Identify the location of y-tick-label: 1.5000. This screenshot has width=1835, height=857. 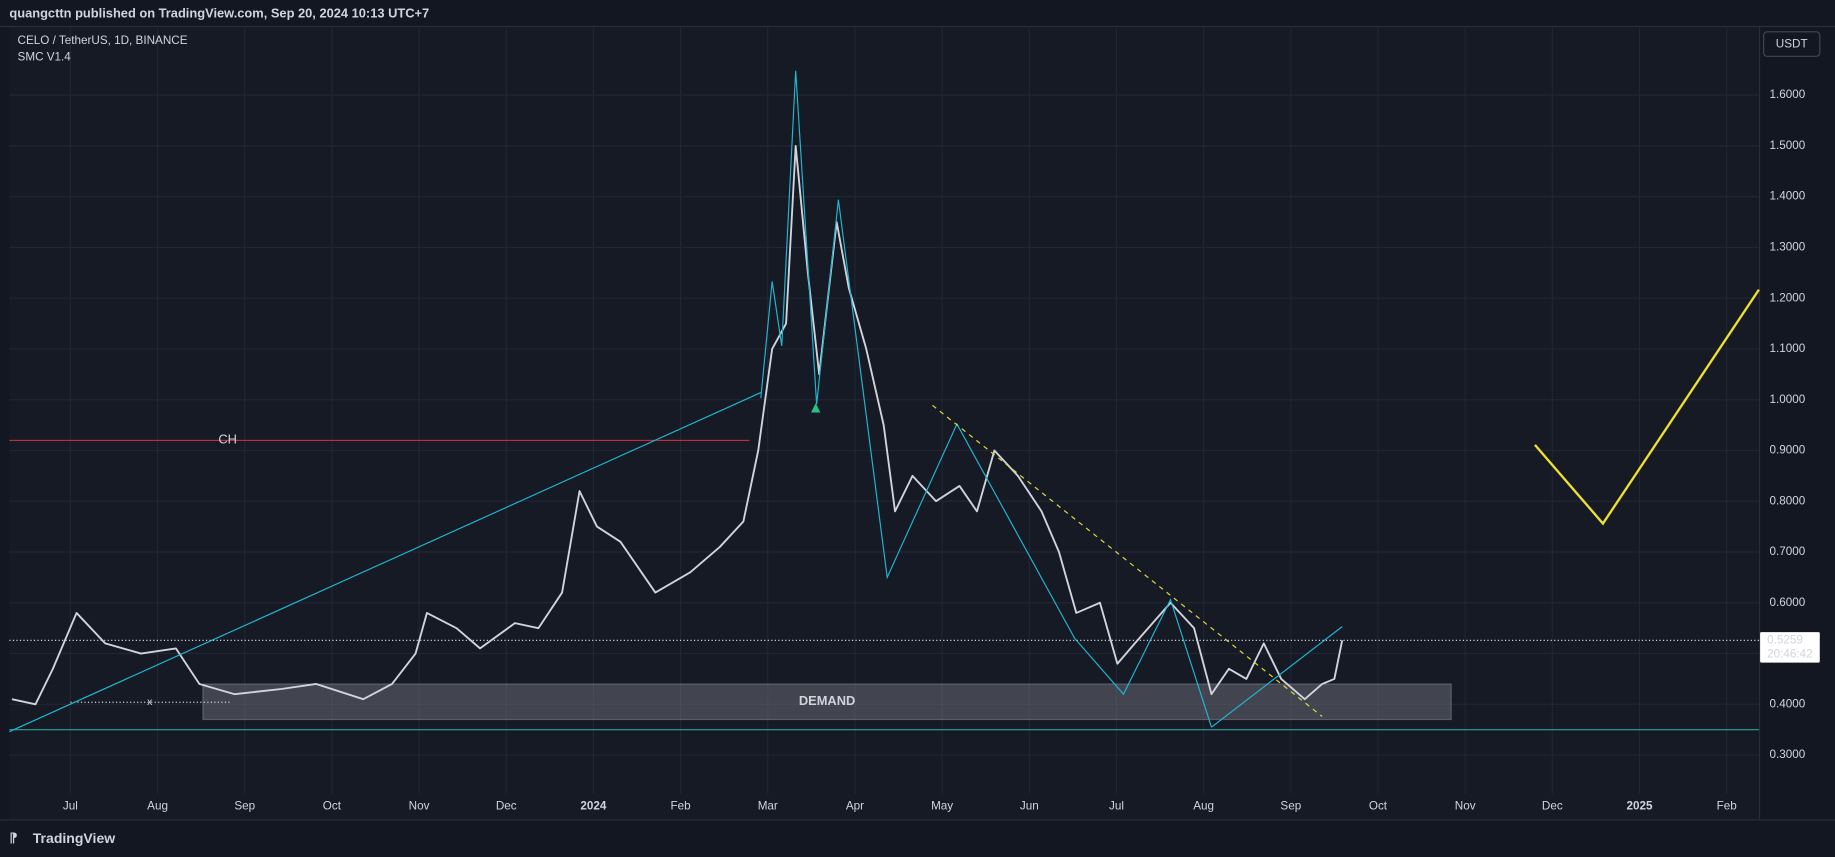
(1787, 145).